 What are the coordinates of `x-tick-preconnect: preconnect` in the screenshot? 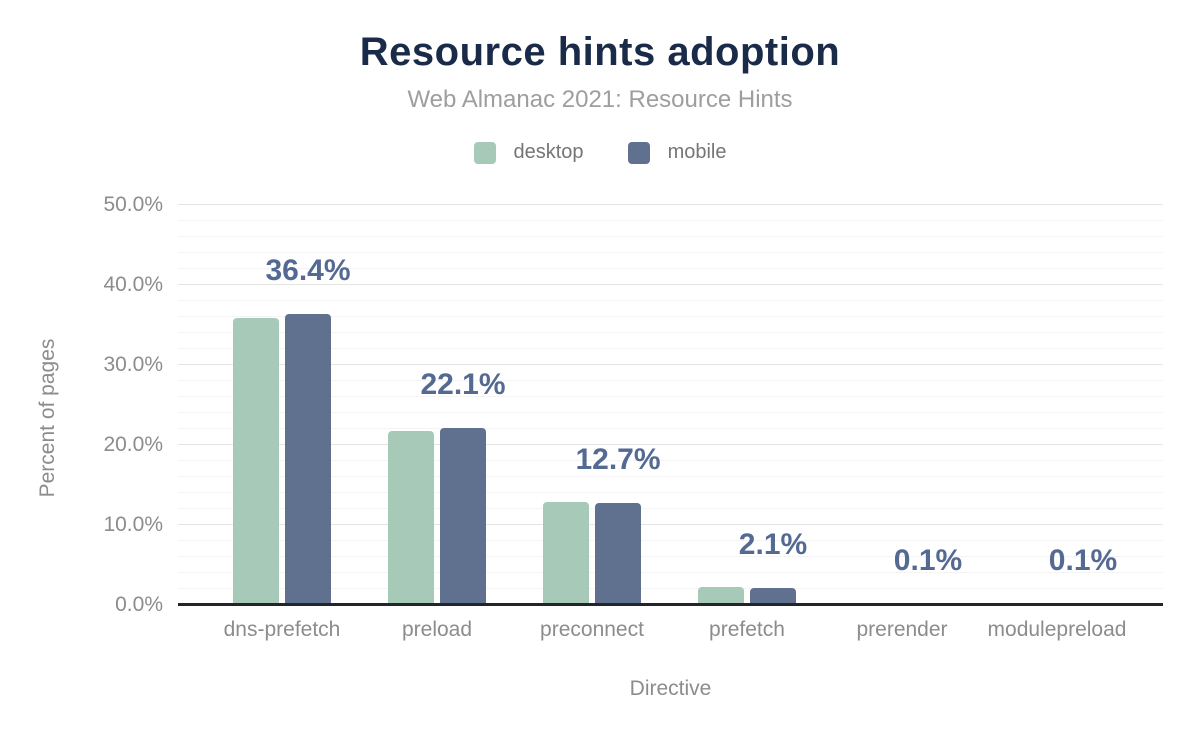 It's located at (592, 629).